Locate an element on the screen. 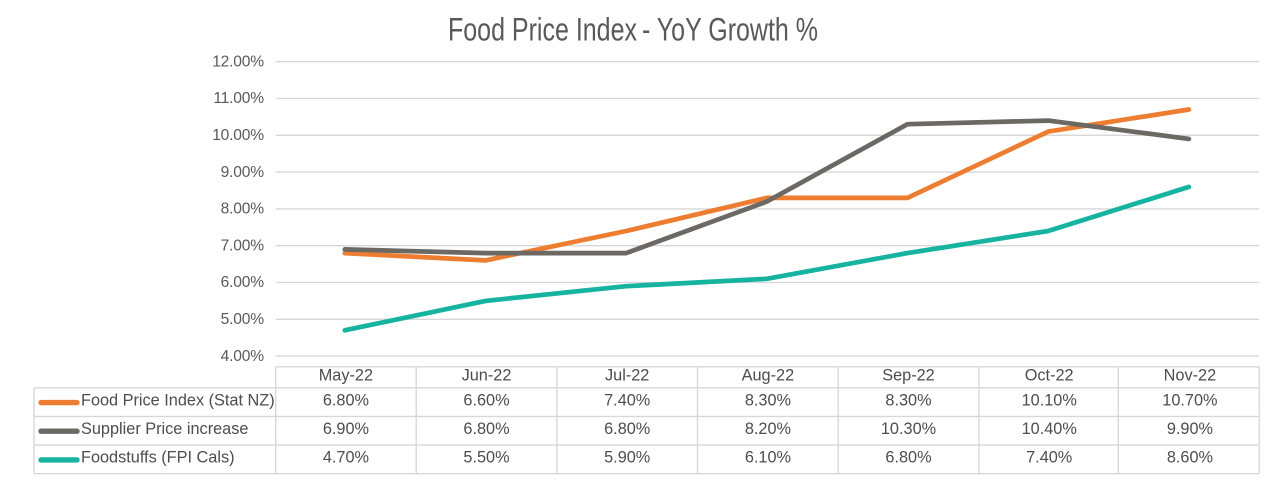 This screenshot has width=1266, height=496. svg-text: Nov-22 is located at coordinates (1190, 376).